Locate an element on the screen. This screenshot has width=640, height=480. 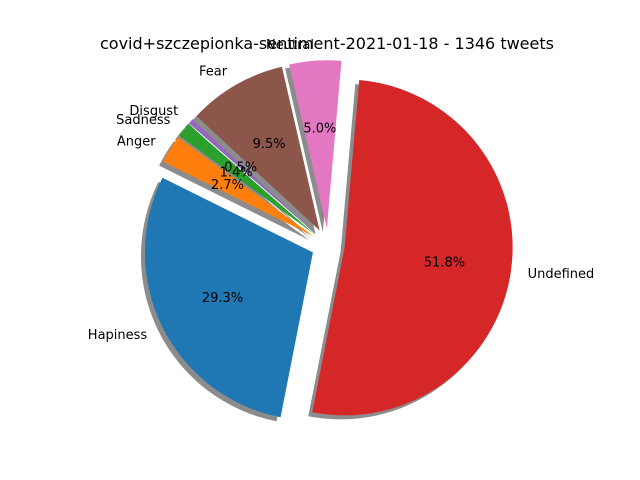
slice-percent-neutral: 5.0% is located at coordinates (319, 129).